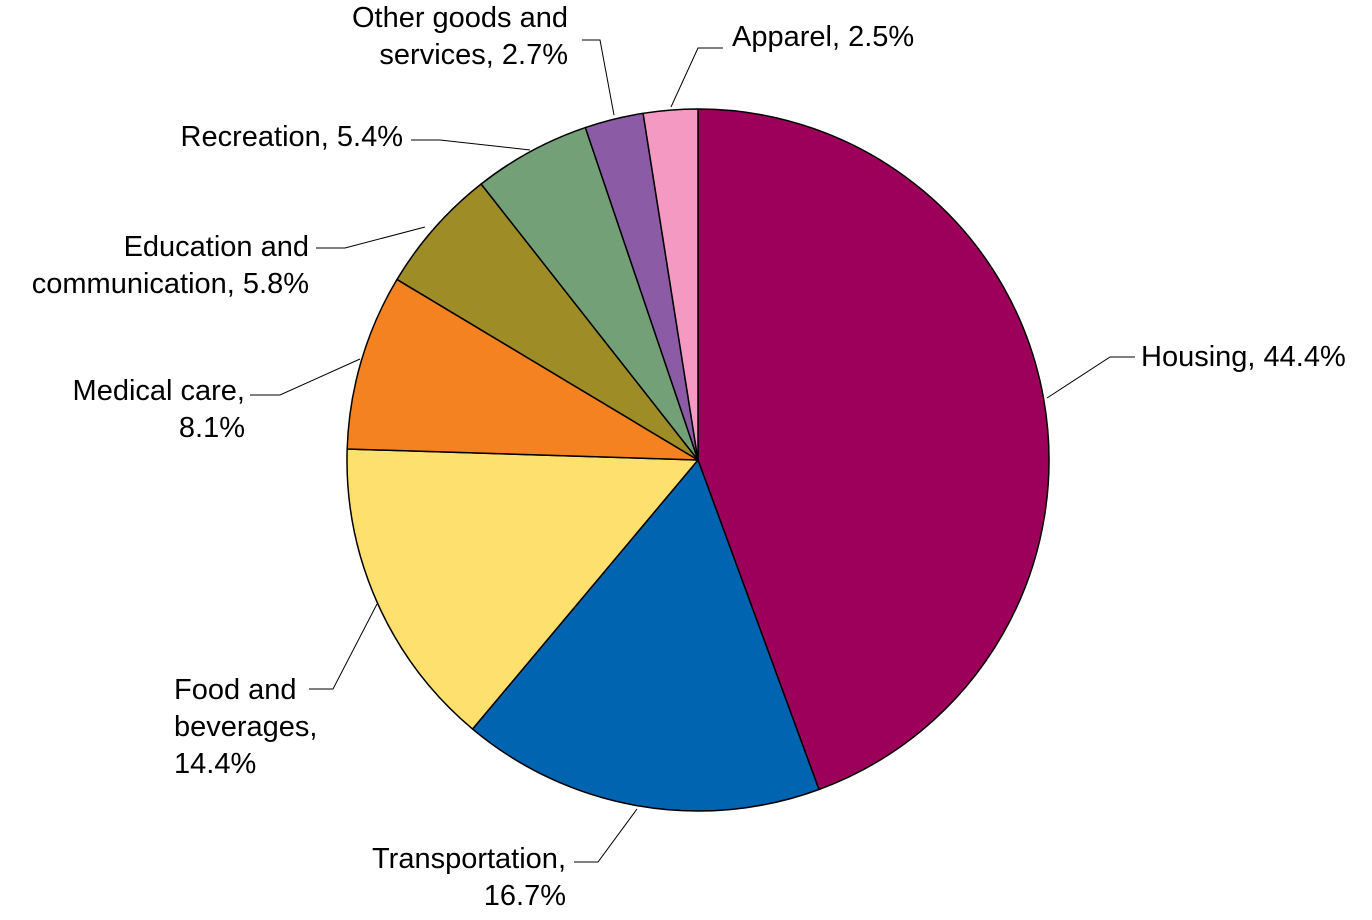  What do you see at coordinates (469, 859) in the screenshot?
I see `slice-label-line: Transportation,` at bounding box center [469, 859].